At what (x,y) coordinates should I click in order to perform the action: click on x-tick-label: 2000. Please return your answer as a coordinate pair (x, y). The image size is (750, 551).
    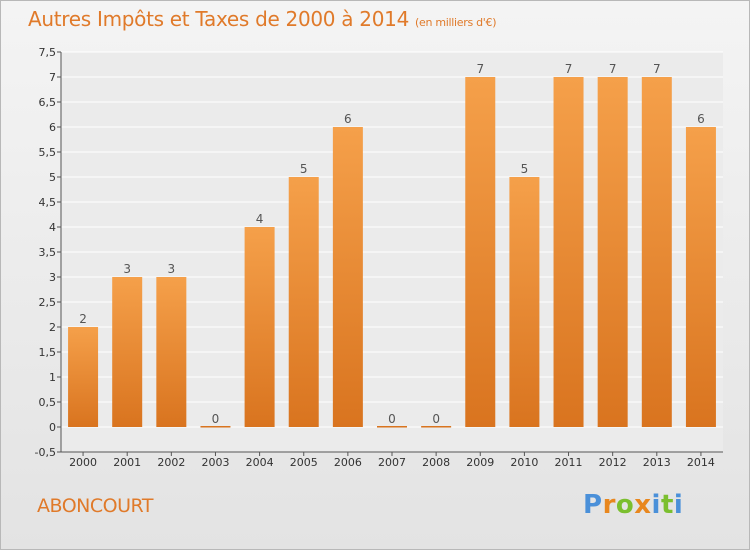
    Looking at the image, I should click on (83, 462).